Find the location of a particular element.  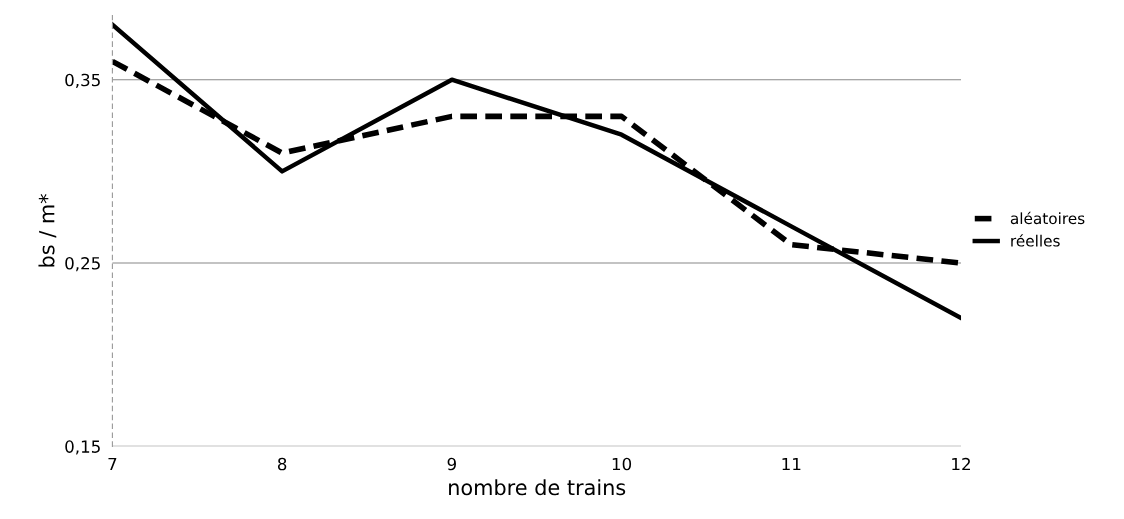

x-tick-label: 7 is located at coordinates (112, 464).